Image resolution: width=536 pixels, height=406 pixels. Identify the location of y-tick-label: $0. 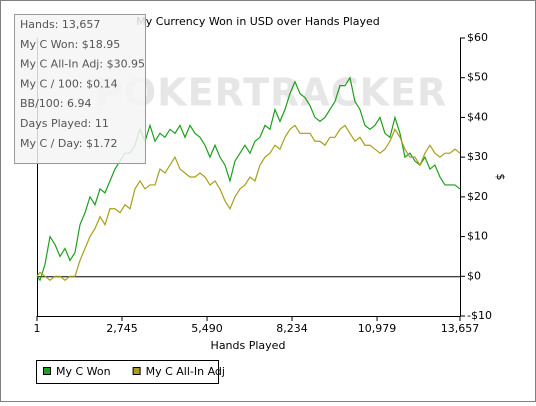
(474, 275).